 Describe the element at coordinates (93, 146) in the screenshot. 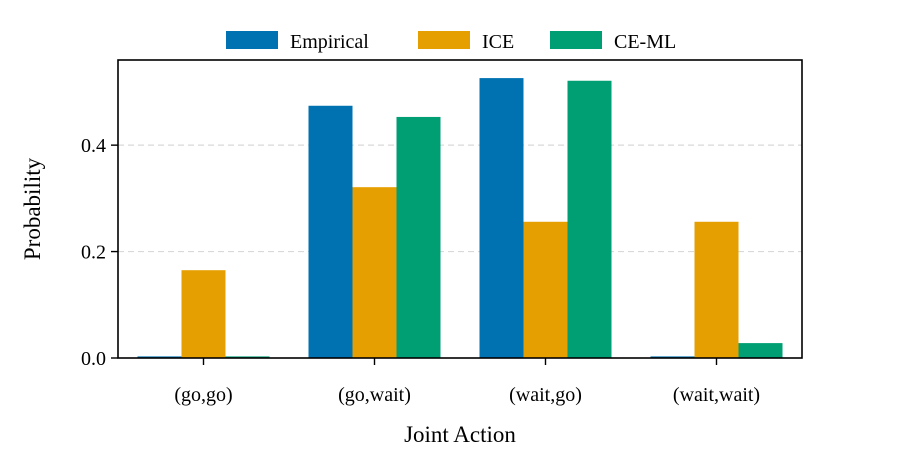

I see `y-tick-label: 0.4` at that location.